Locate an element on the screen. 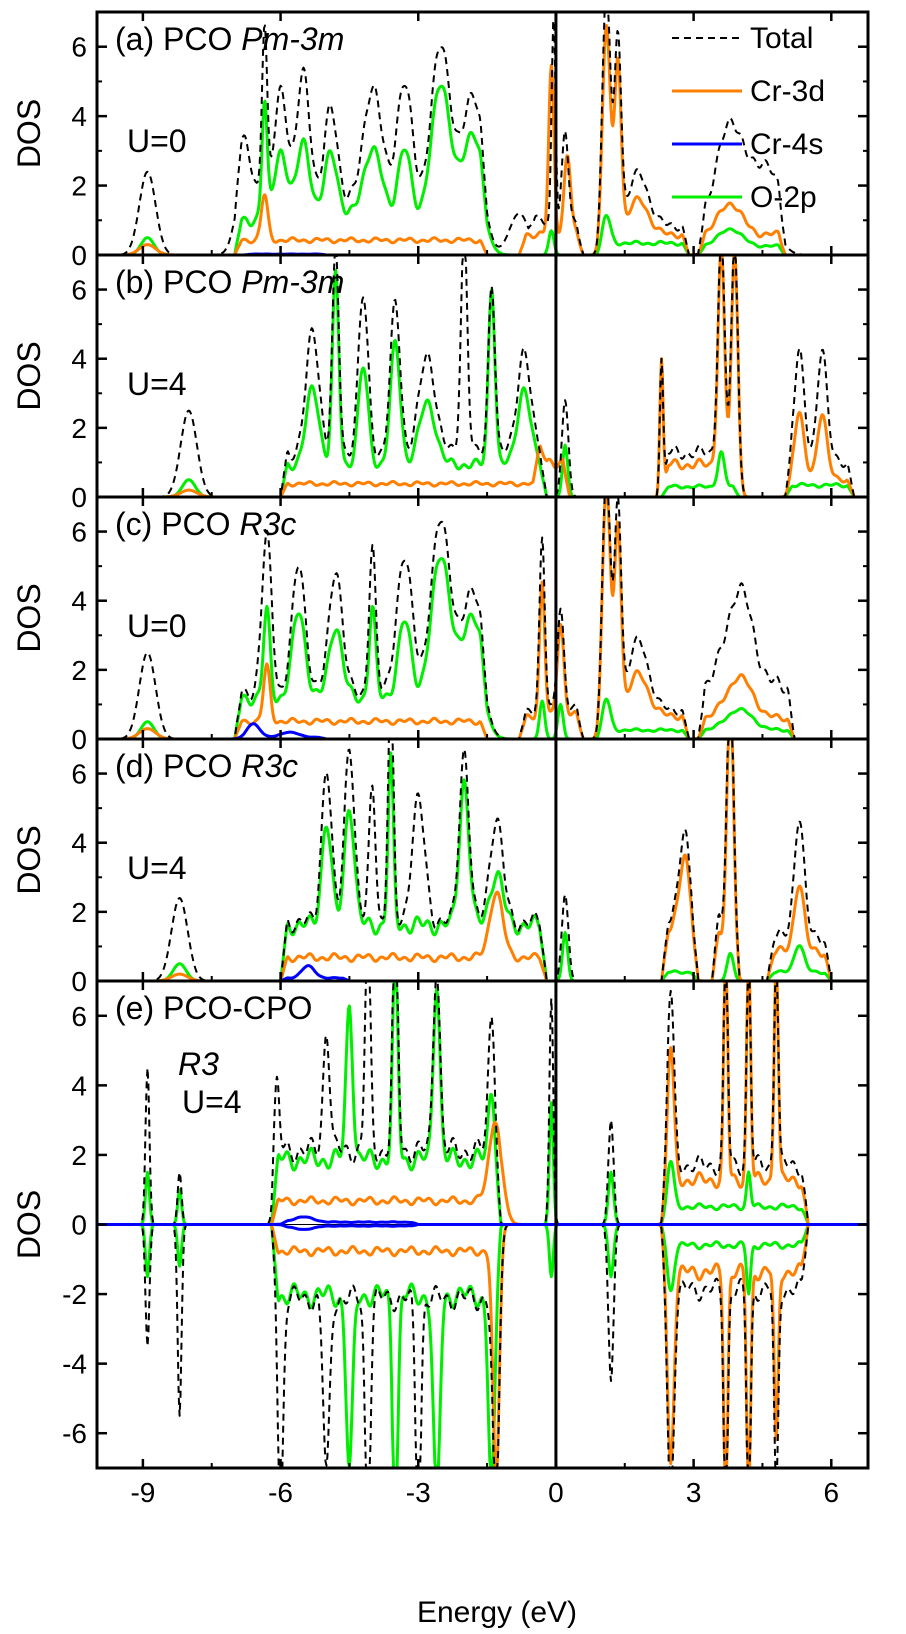 This screenshot has width=906, height=1634. x-tick-label: -3 is located at coordinates (418, 1492).